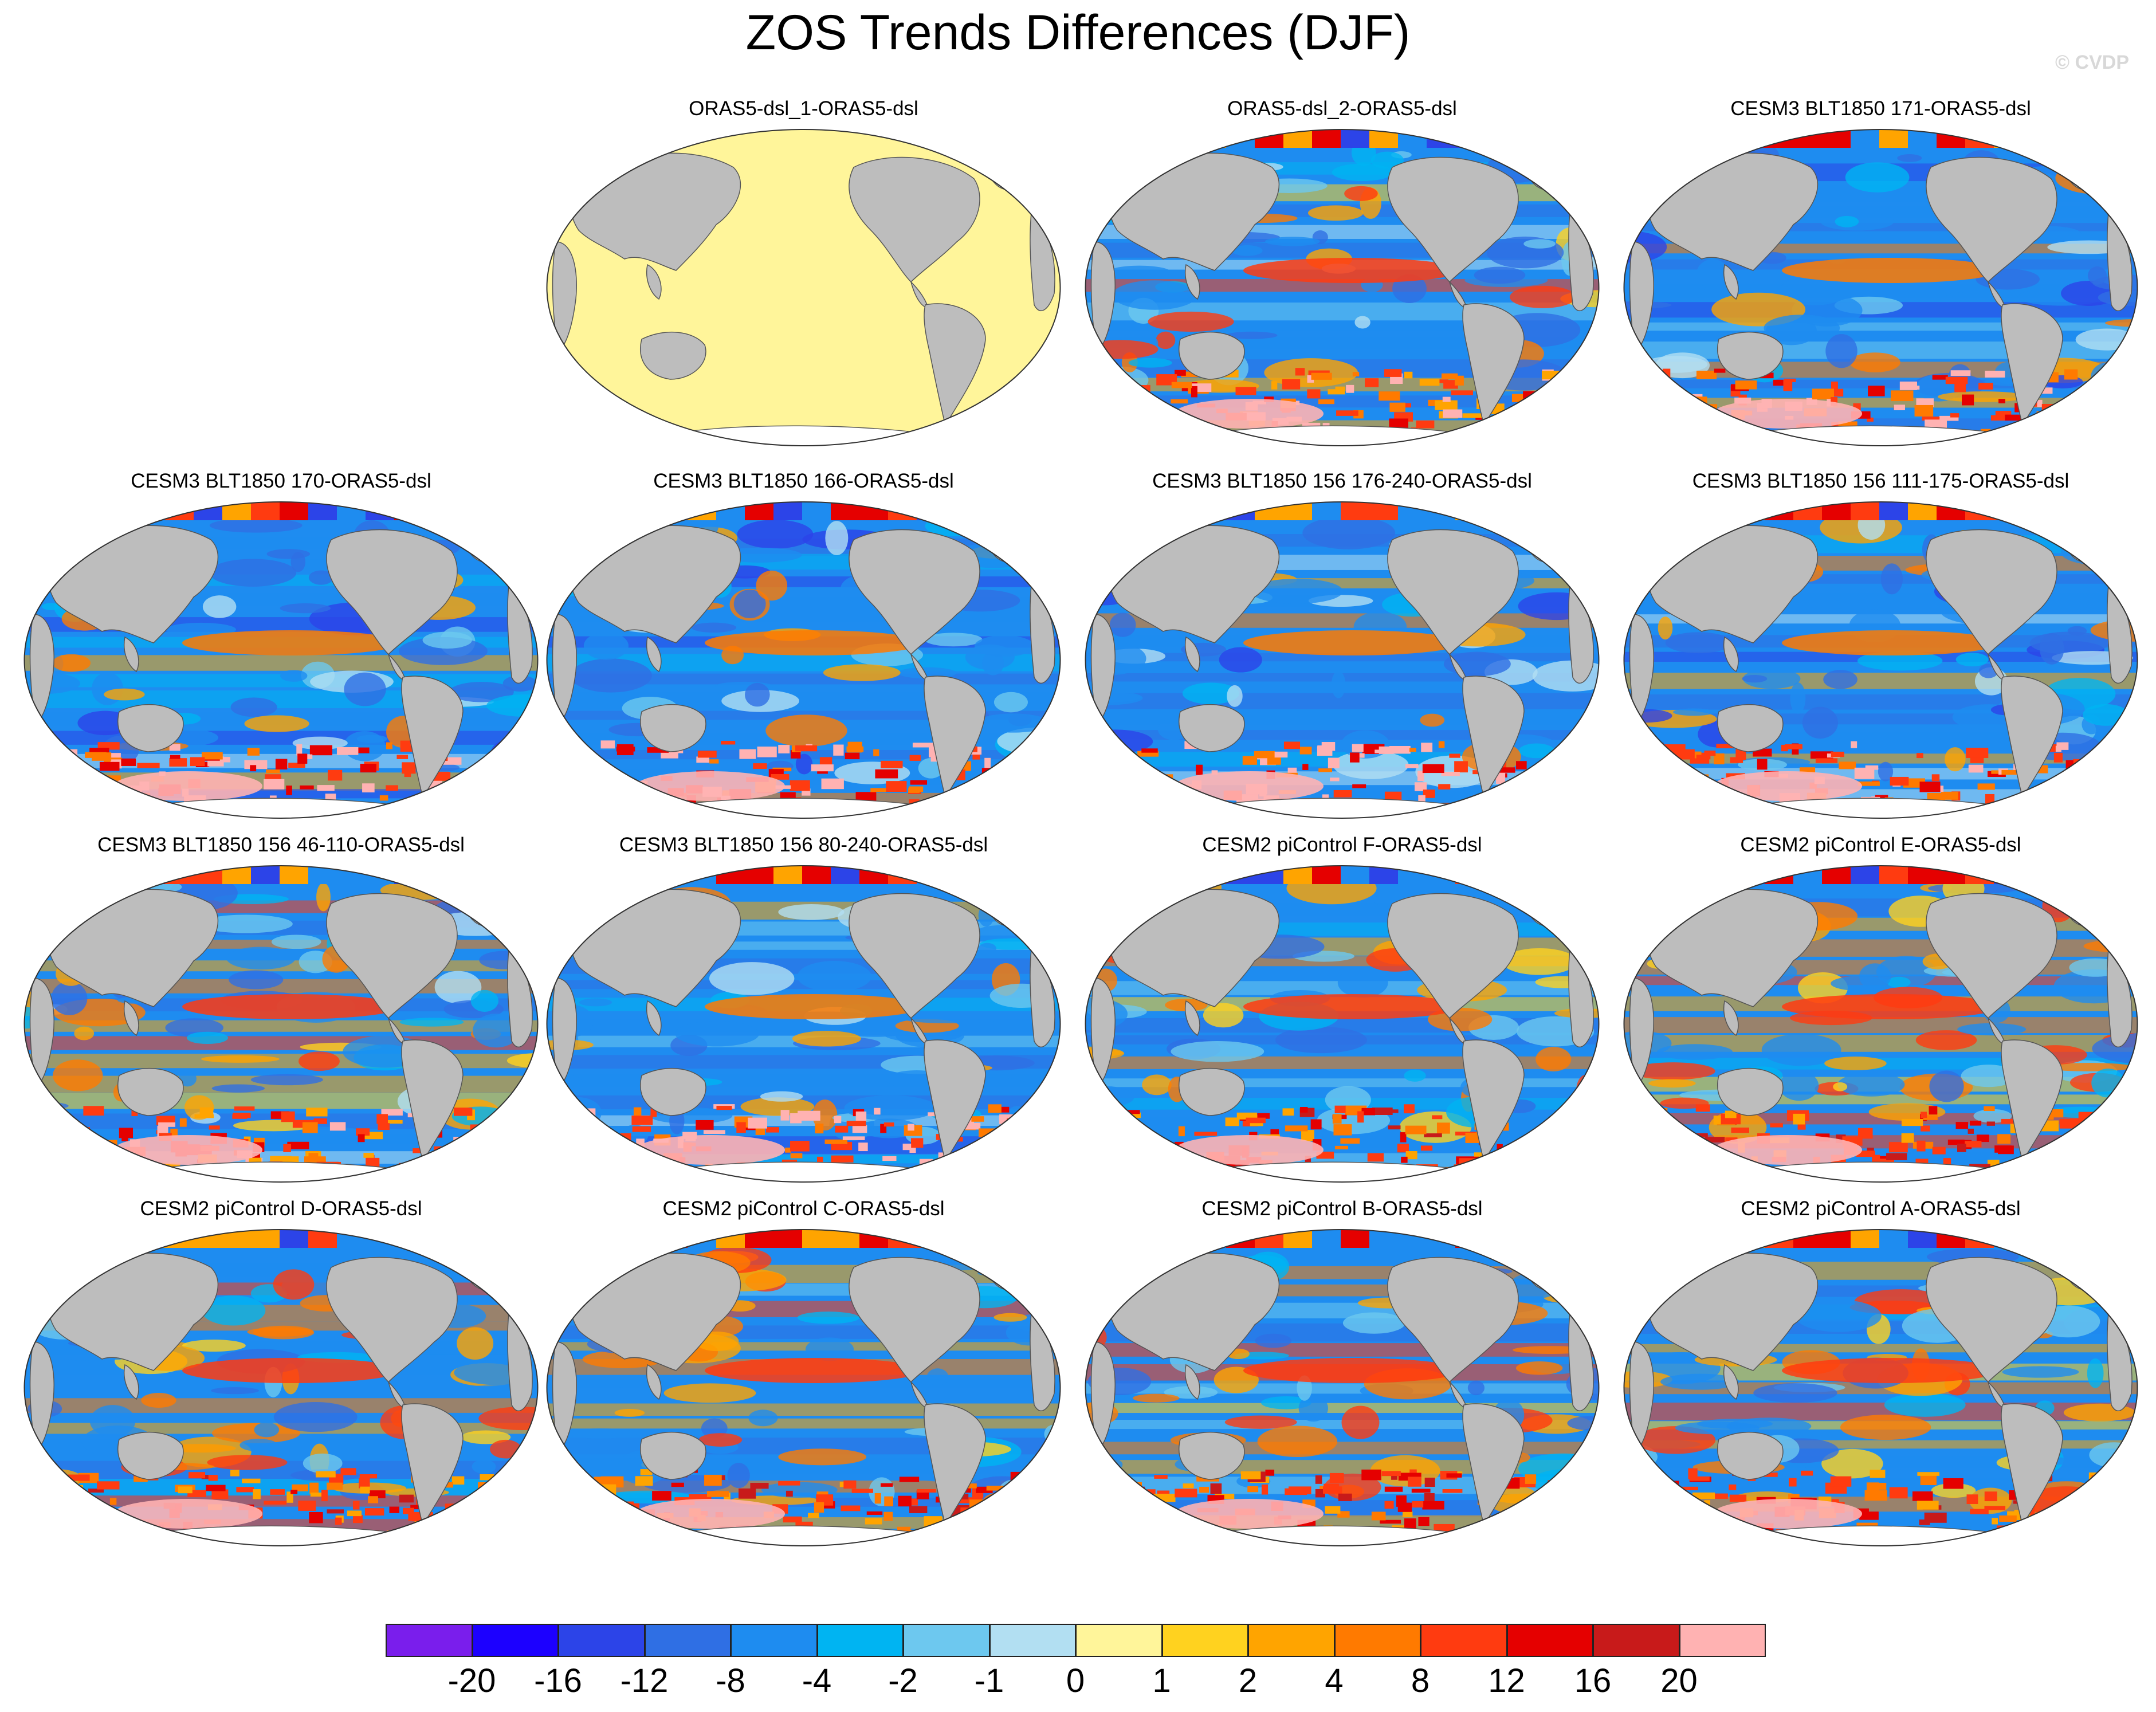  I want to click on field-band, so click(281, 1043).